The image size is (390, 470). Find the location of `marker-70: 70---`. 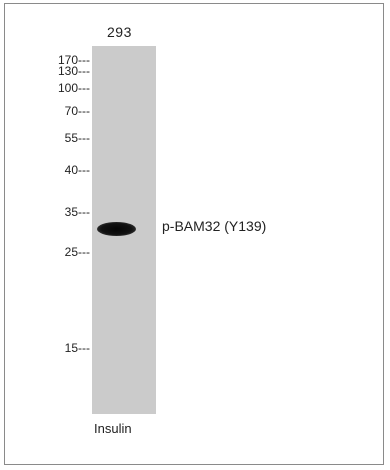

marker-70: 70--- is located at coordinates (77, 111).